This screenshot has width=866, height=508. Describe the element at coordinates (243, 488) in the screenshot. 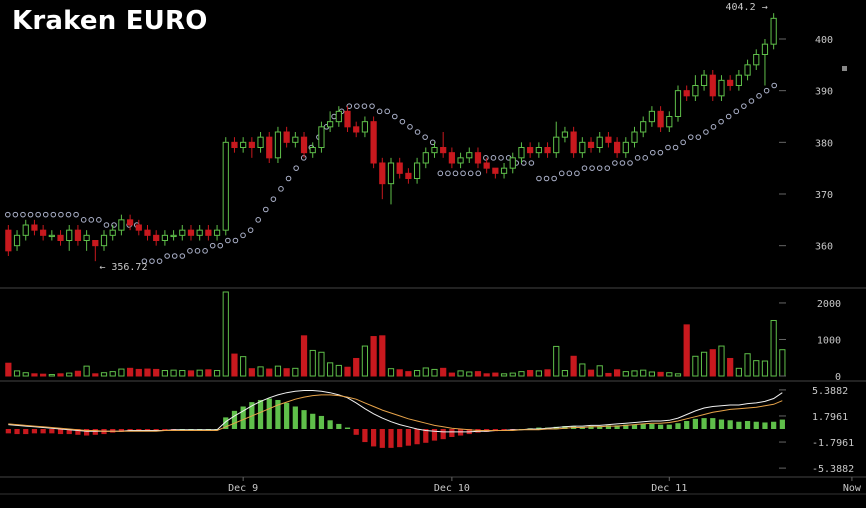

I see `x-tick-label: Dec 9` at that location.